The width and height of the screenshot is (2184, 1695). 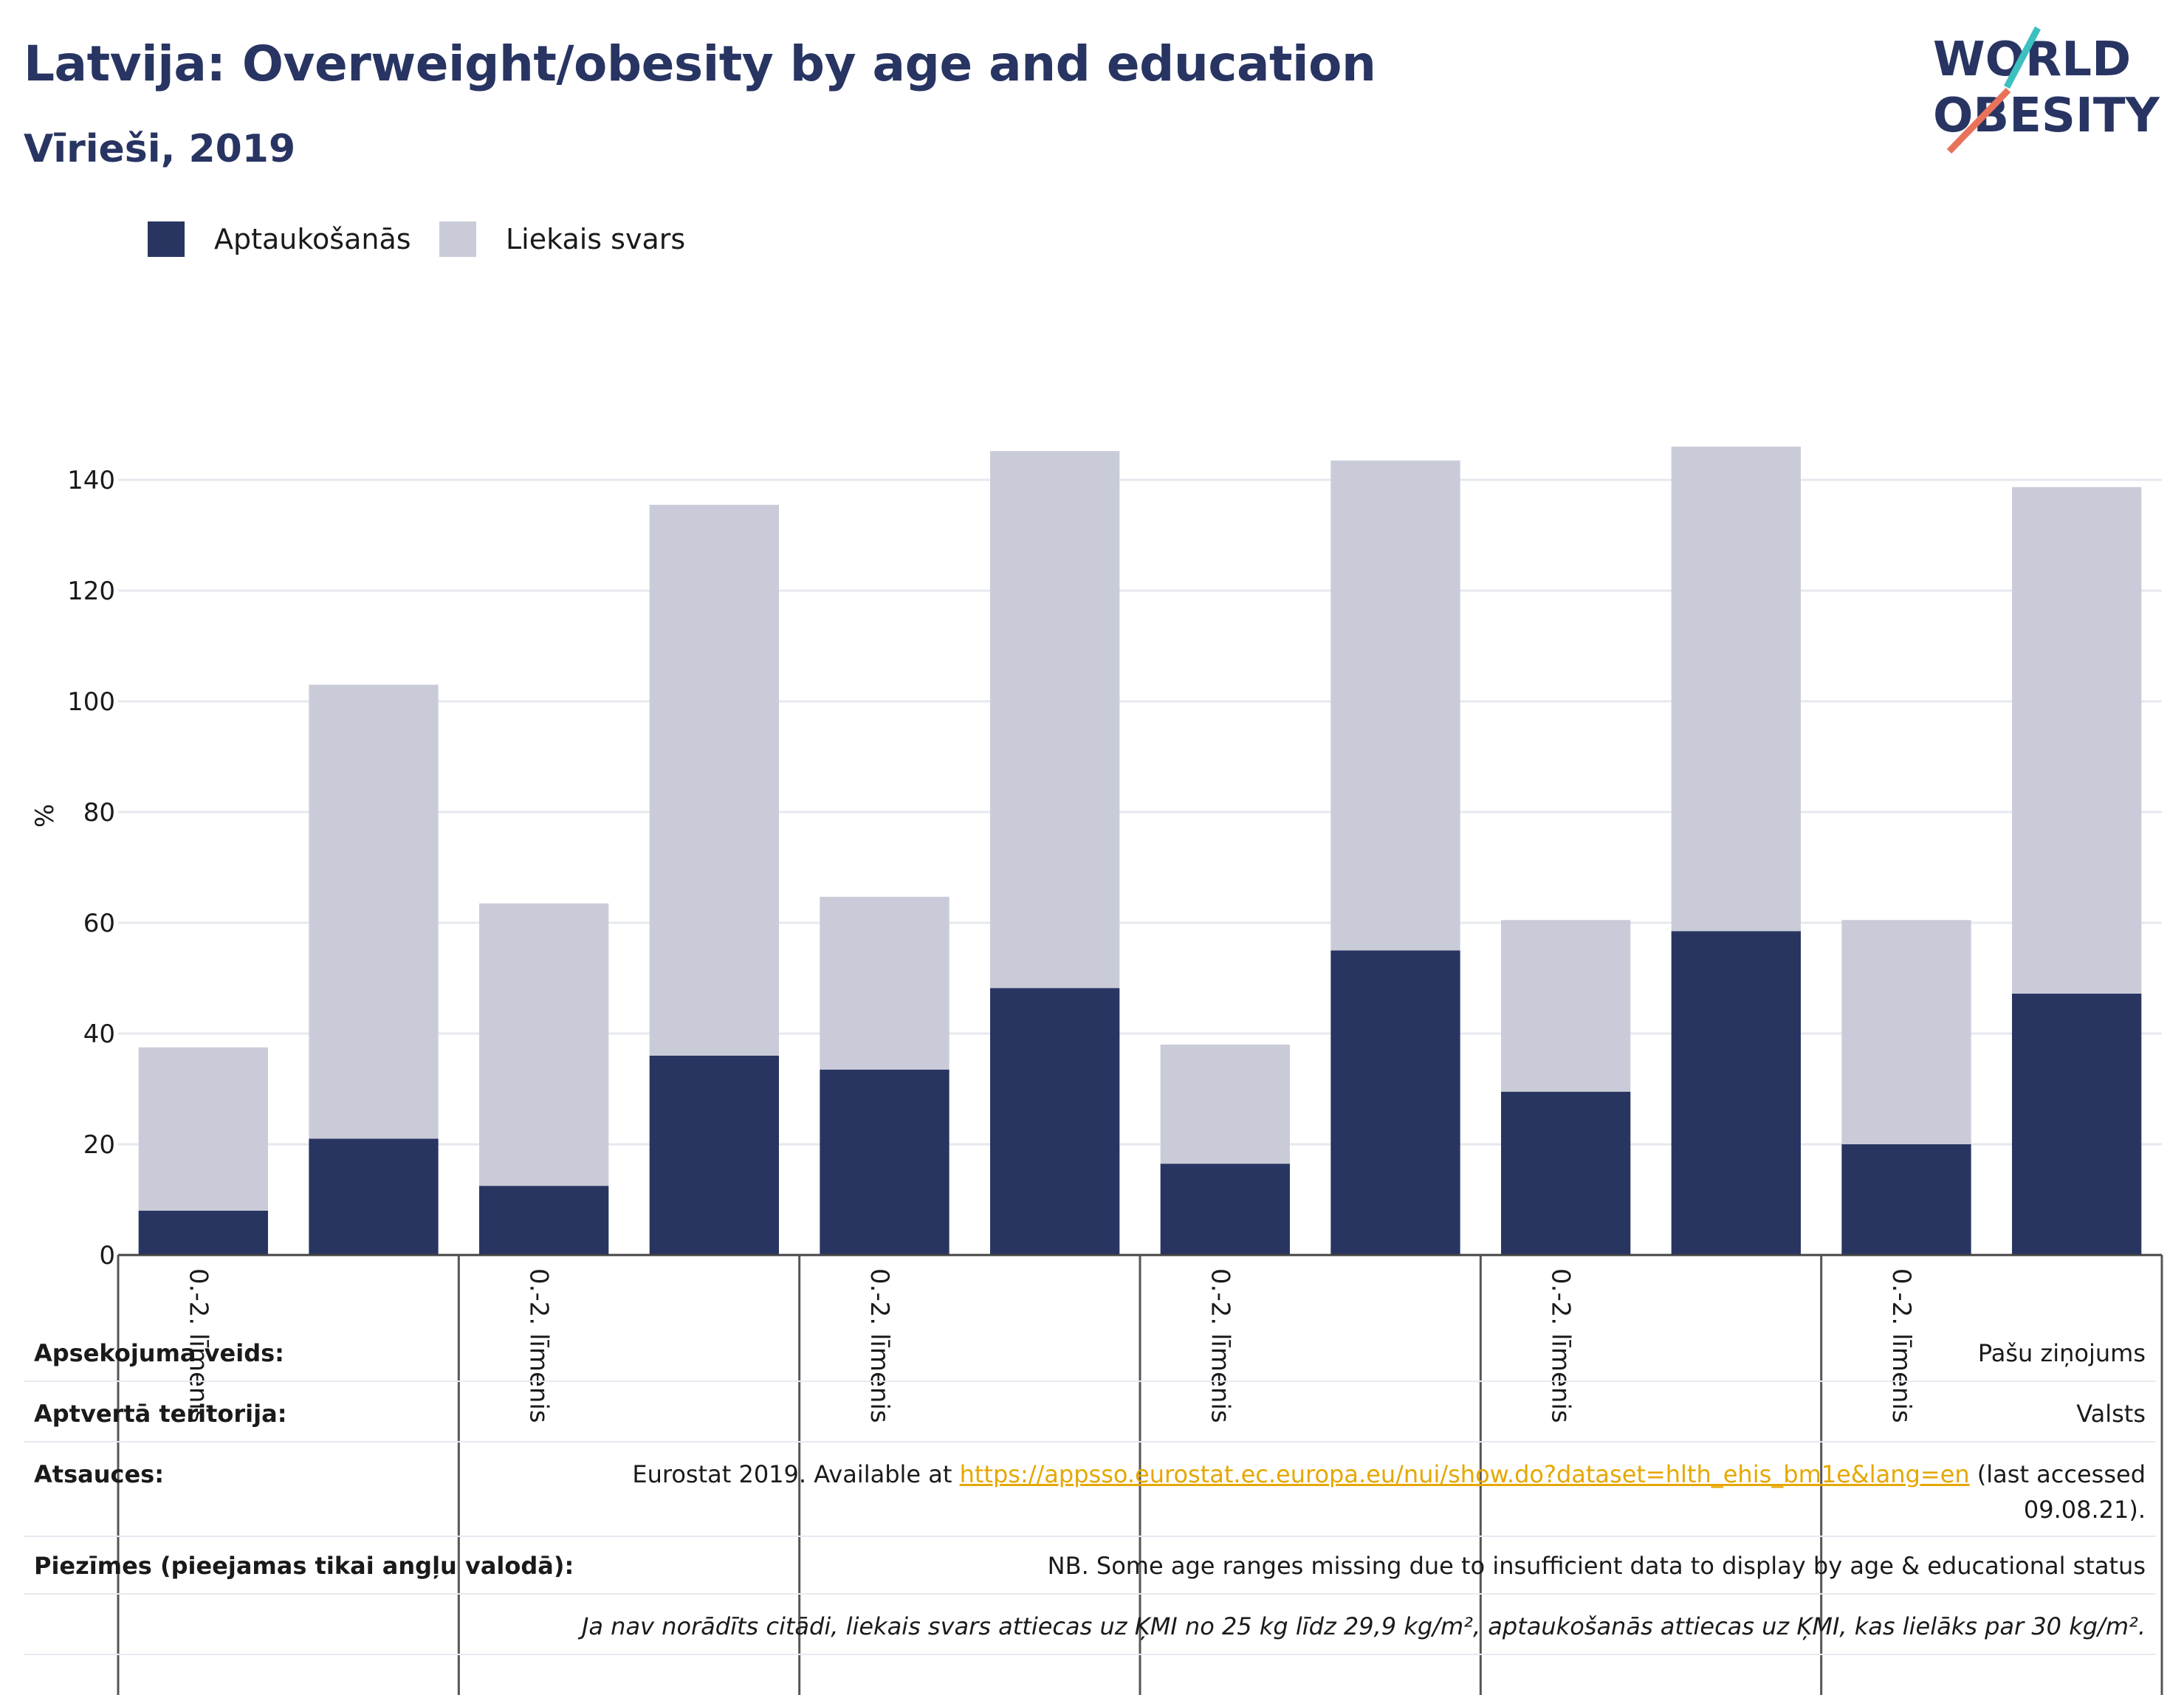 What do you see at coordinates (99, 923) in the screenshot?
I see `y-tick-label: 60` at bounding box center [99, 923].